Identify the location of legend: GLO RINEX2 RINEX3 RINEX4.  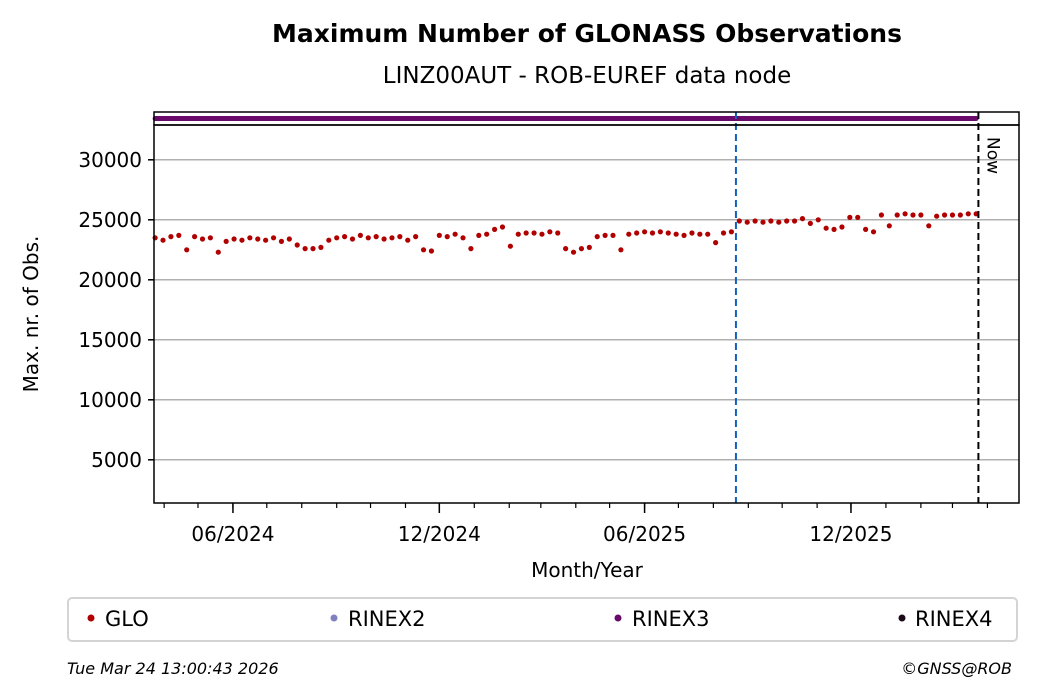
(542, 619).